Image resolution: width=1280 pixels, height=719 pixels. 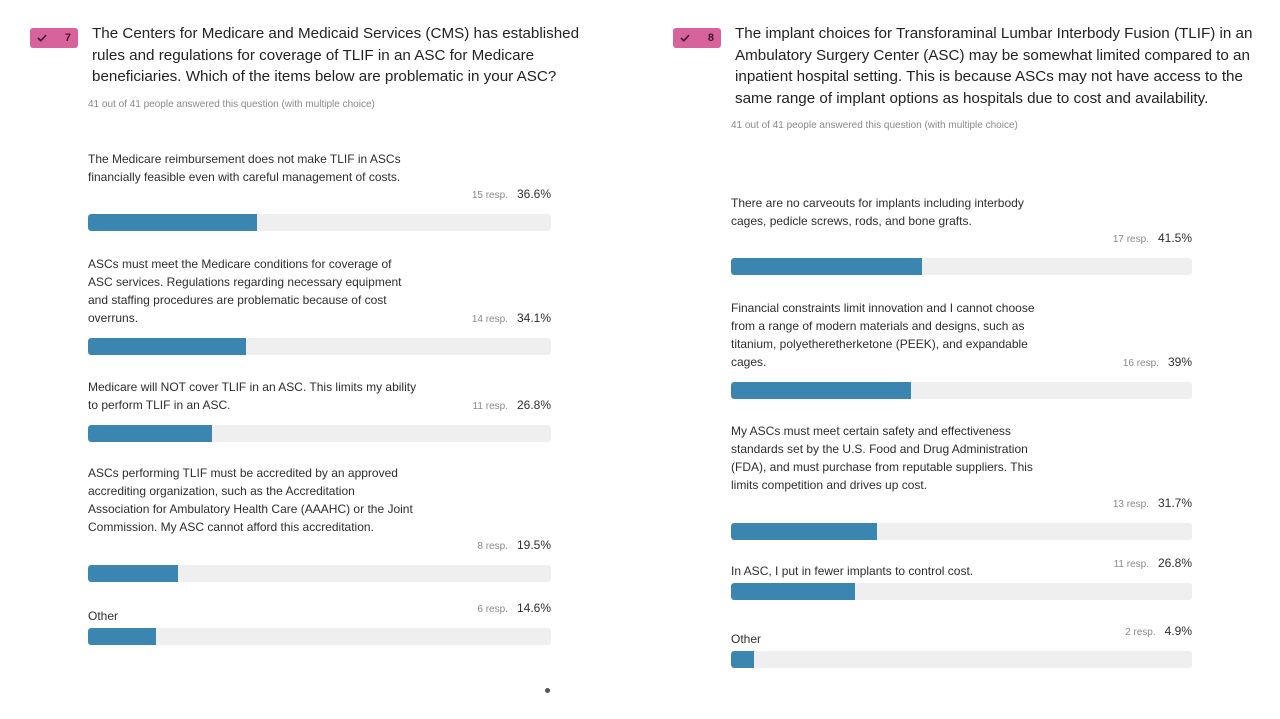 I want to click on response-count: 6 resp., so click(x=492, y=609).